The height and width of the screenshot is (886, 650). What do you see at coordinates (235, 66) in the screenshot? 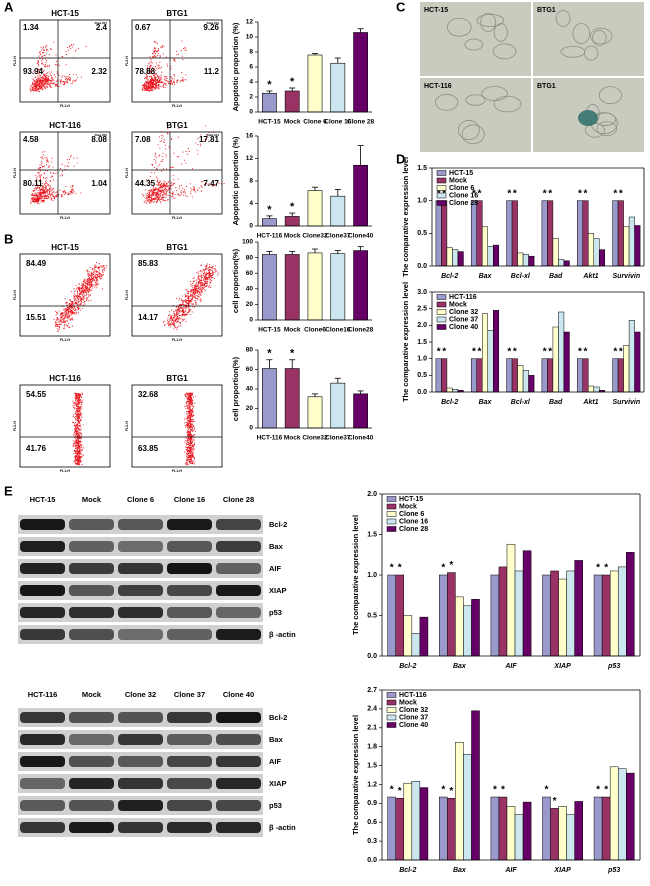
I see `y-axis-label: Apoptotic proportion (%)` at bounding box center [235, 66].